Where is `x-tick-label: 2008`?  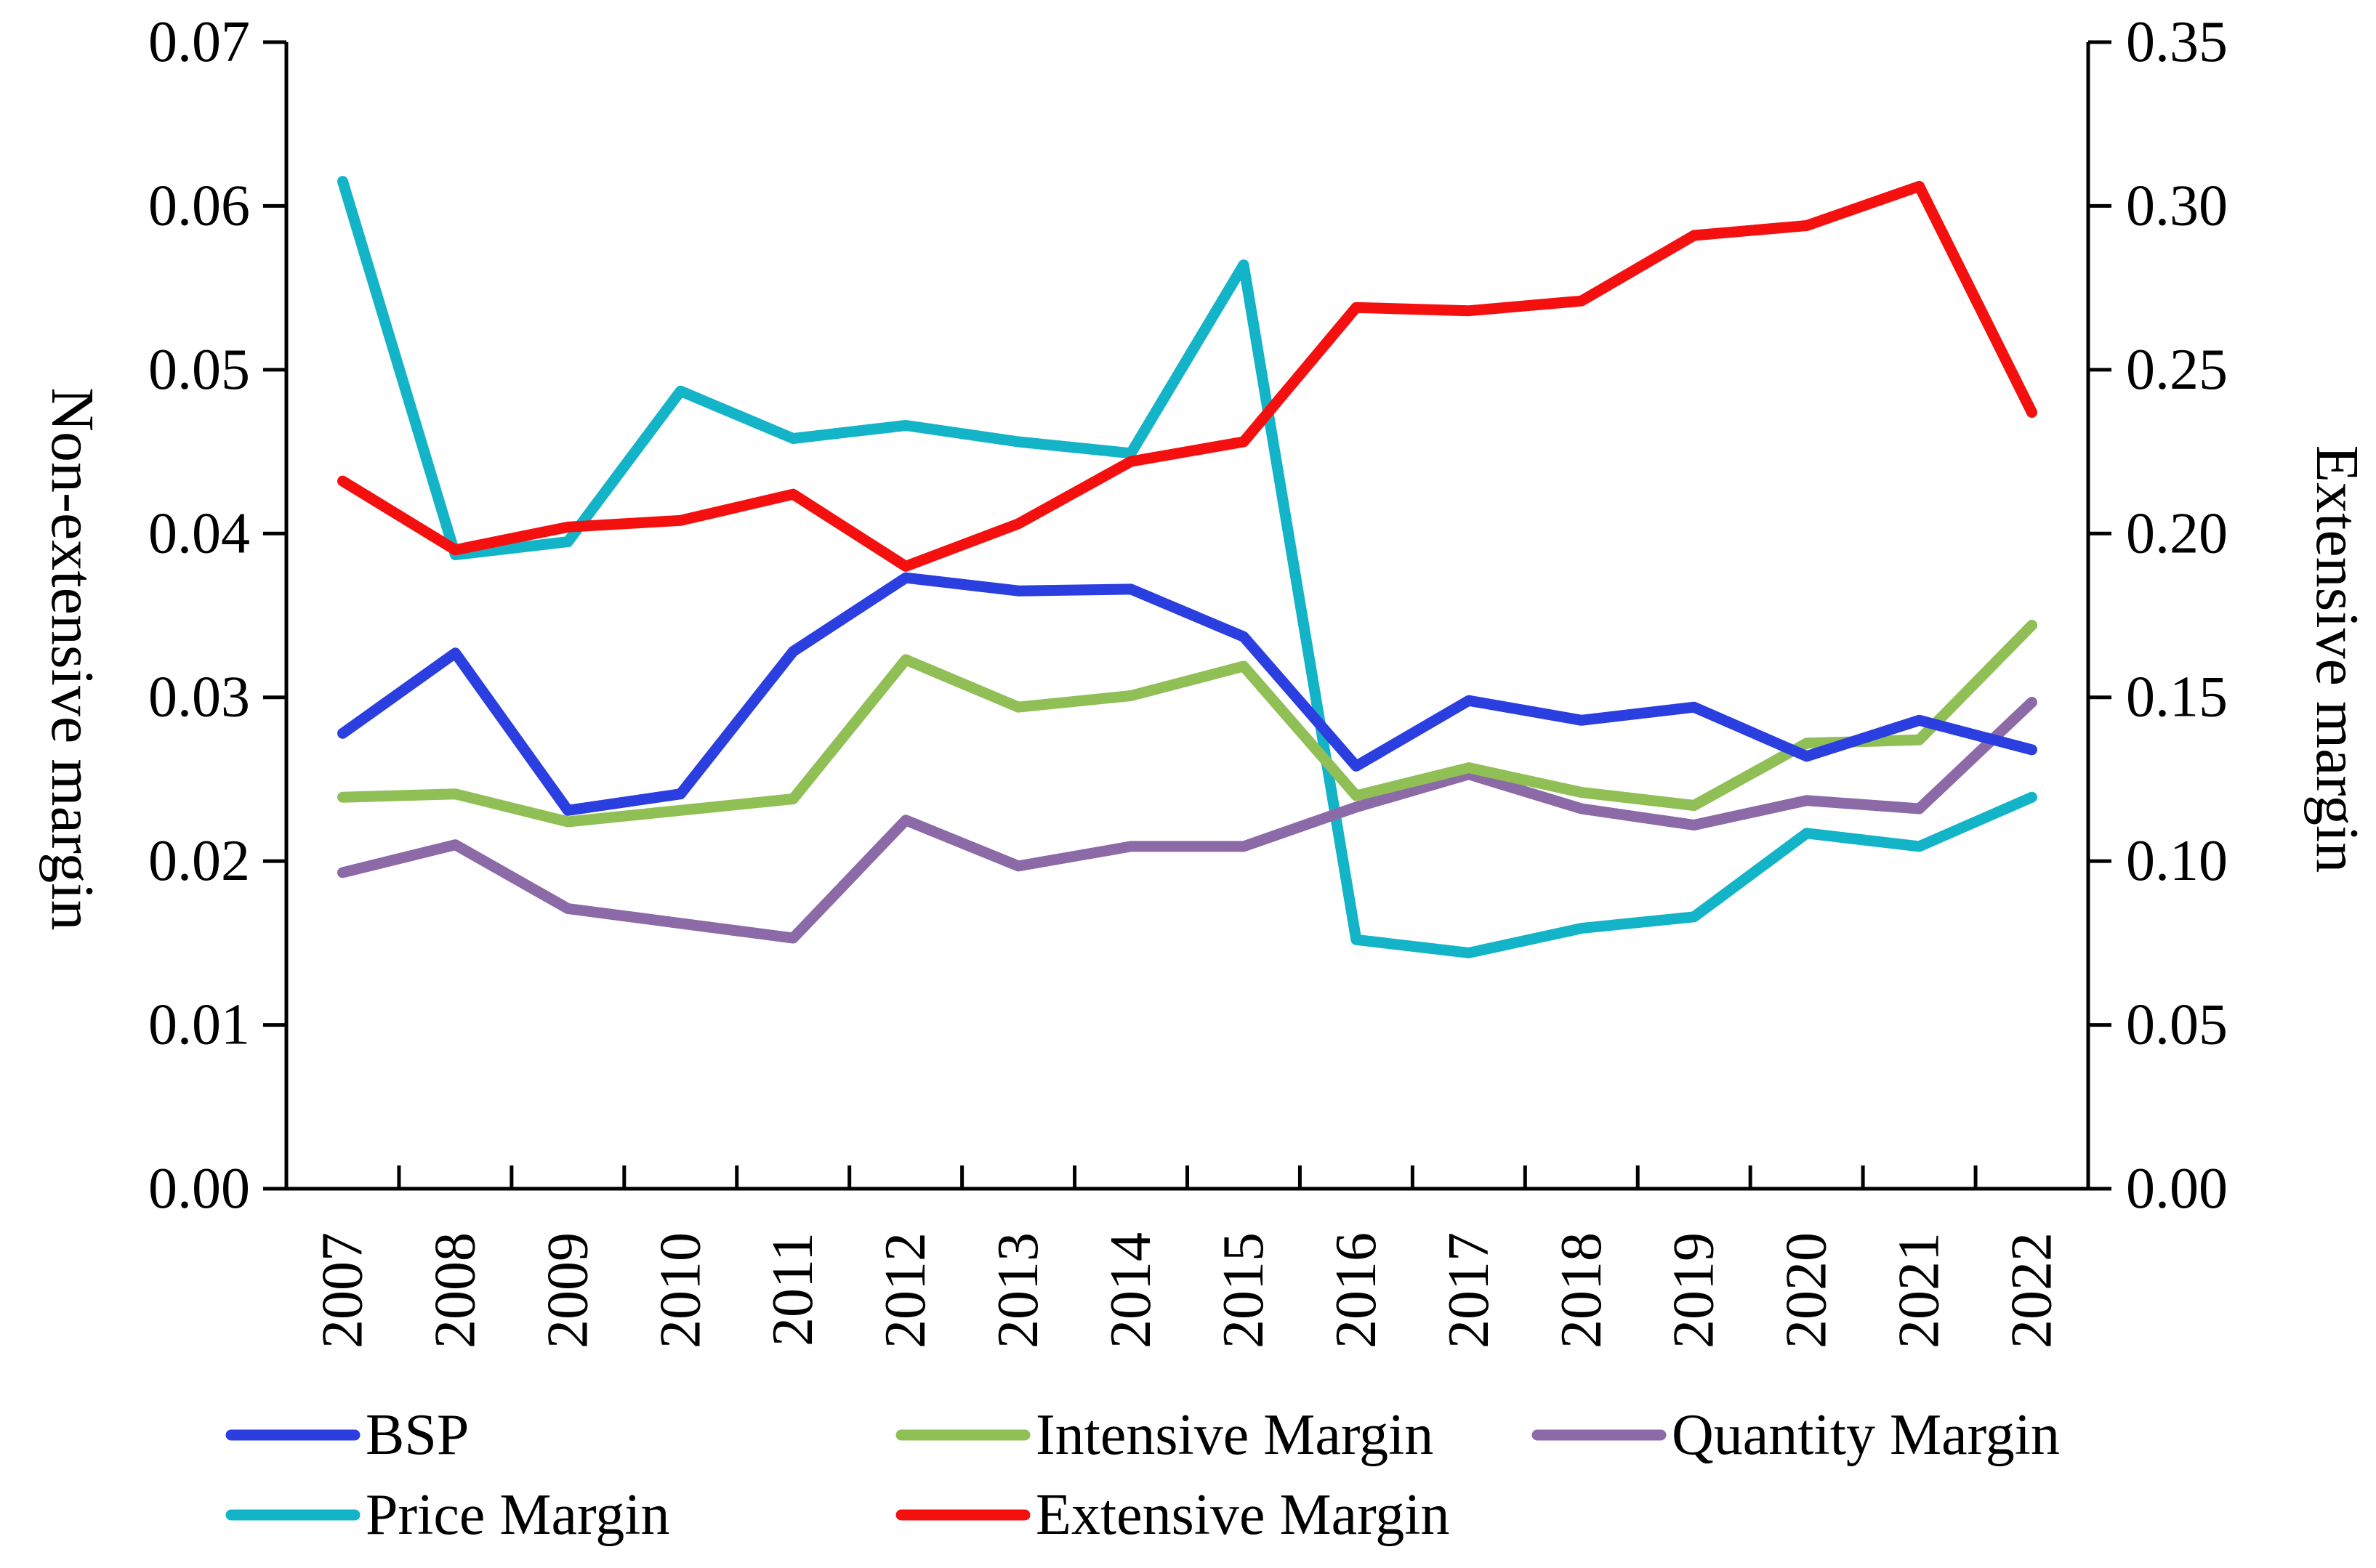
x-tick-label: 2008 is located at coordinates (455, 1290).